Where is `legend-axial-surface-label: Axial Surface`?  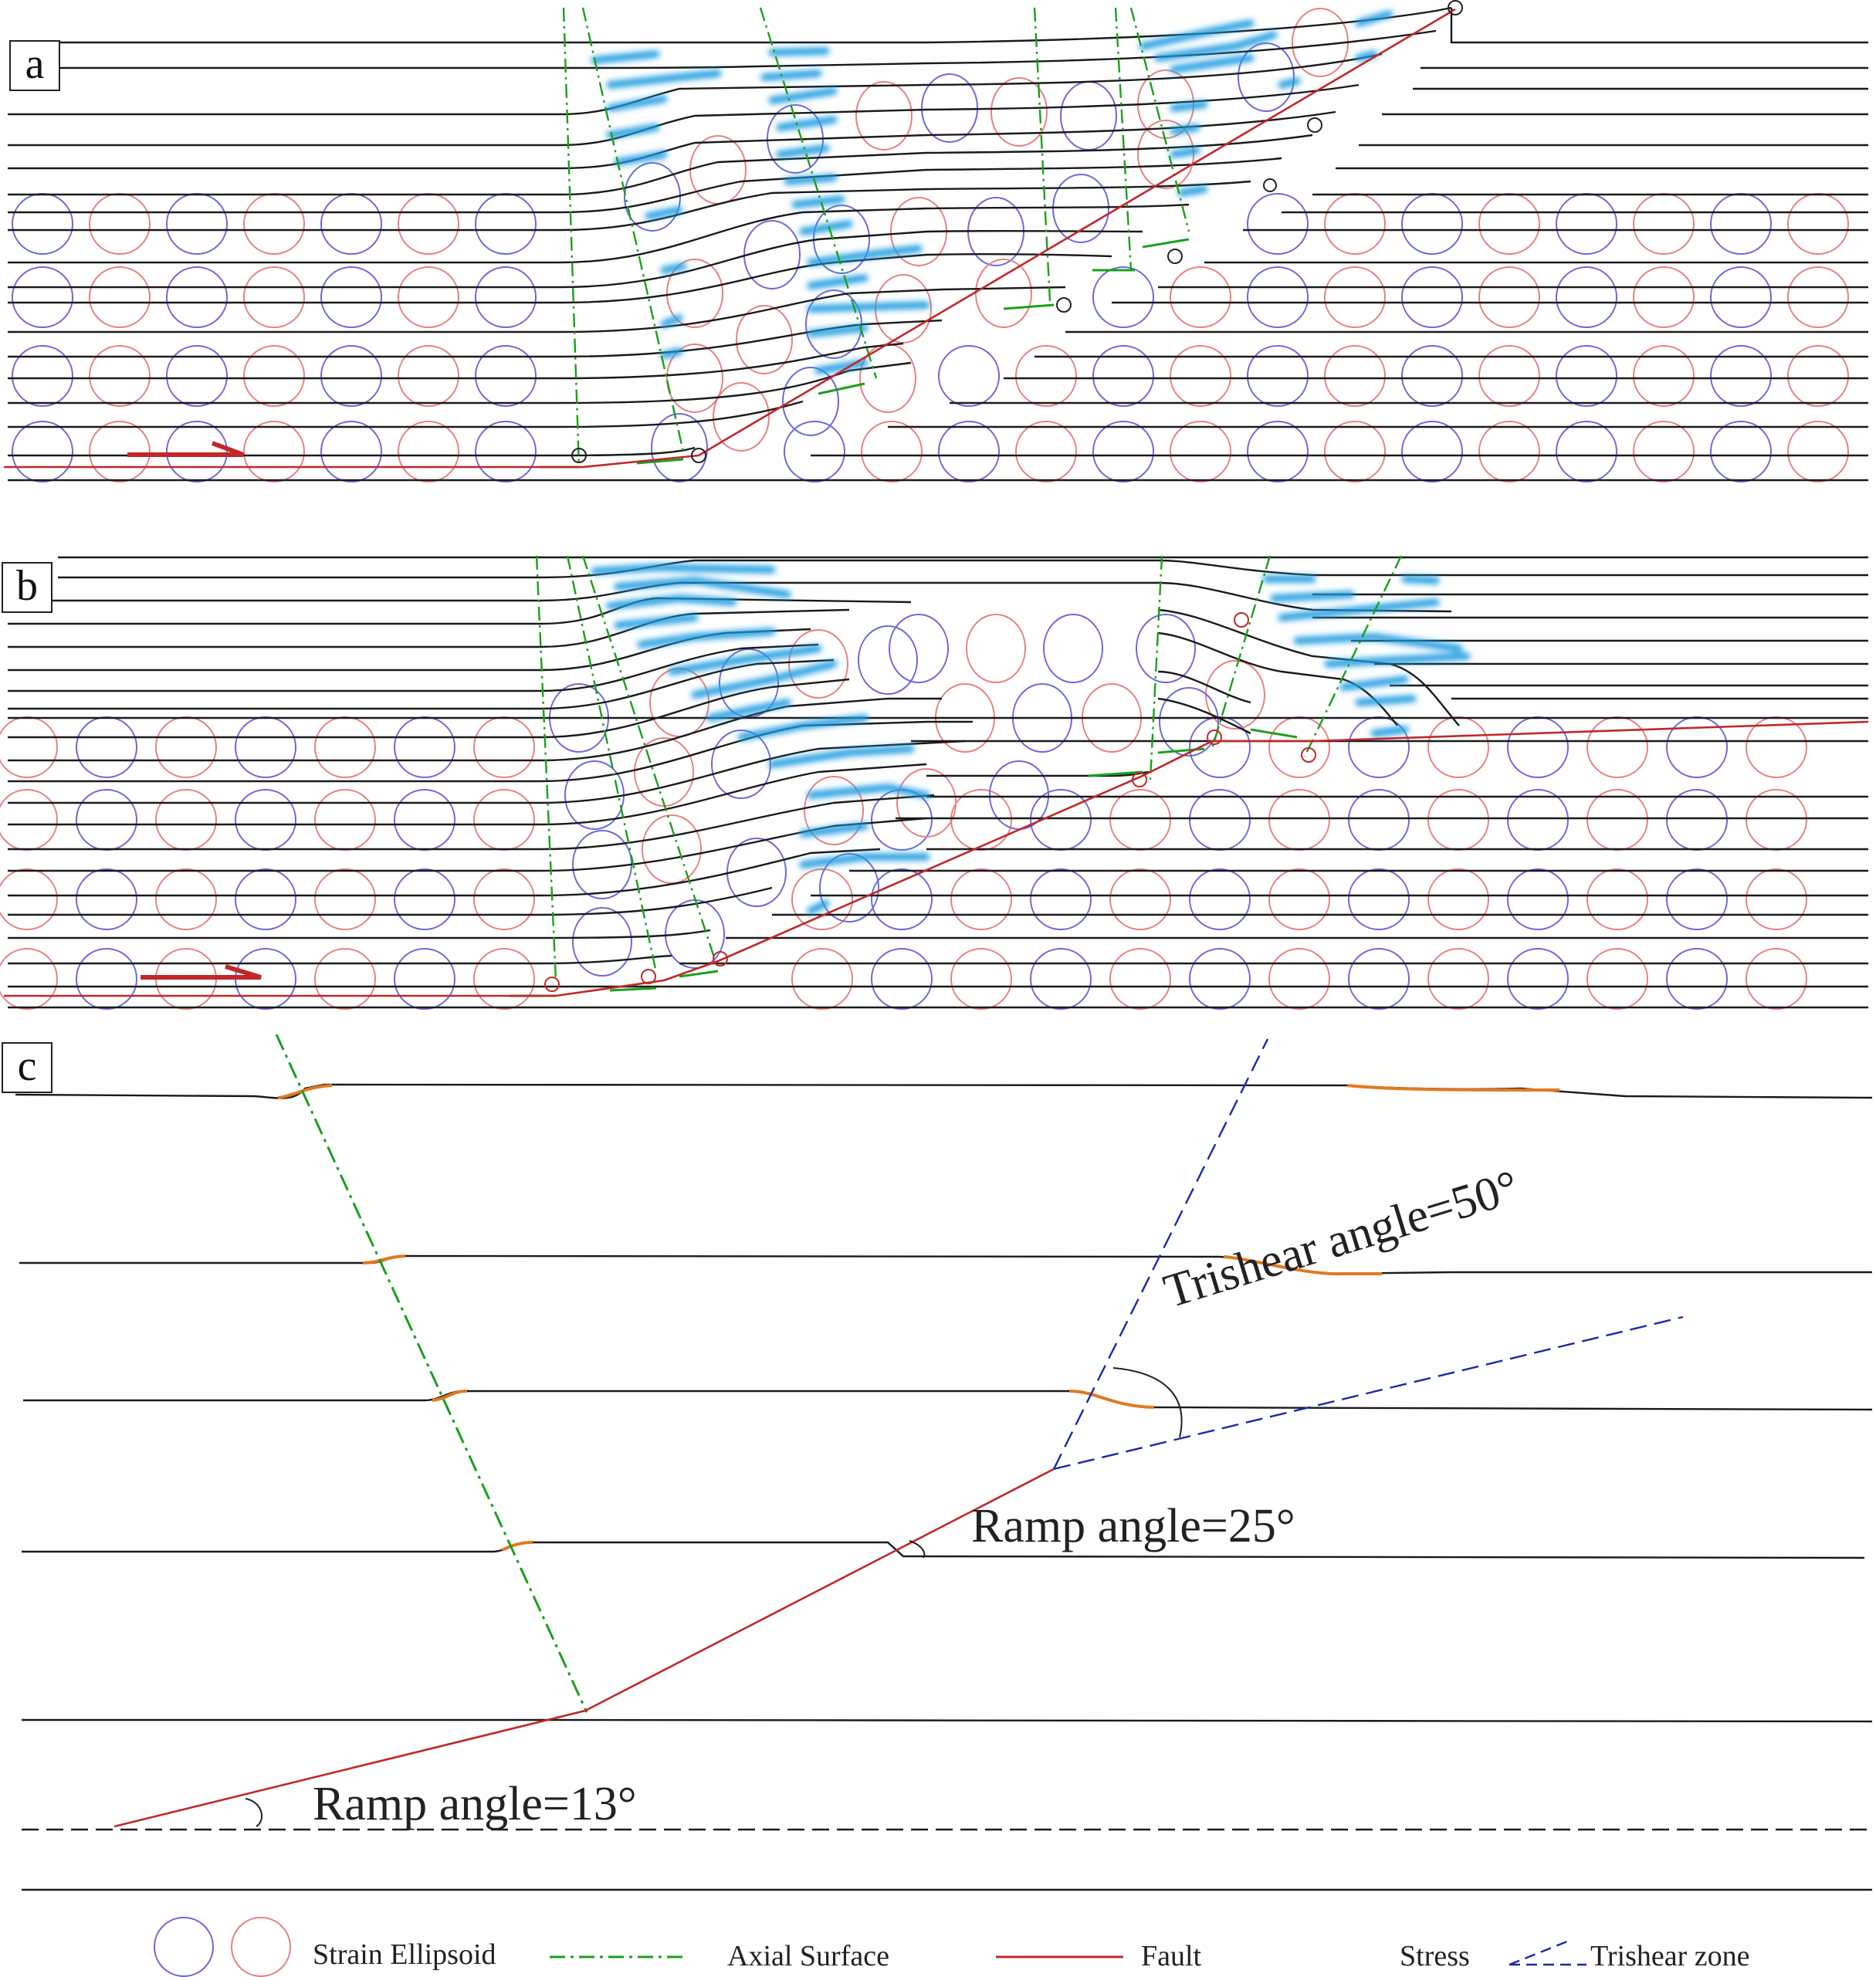 legend-axial-surface-label: Axial Surface is located at coordinates (808, 1956).